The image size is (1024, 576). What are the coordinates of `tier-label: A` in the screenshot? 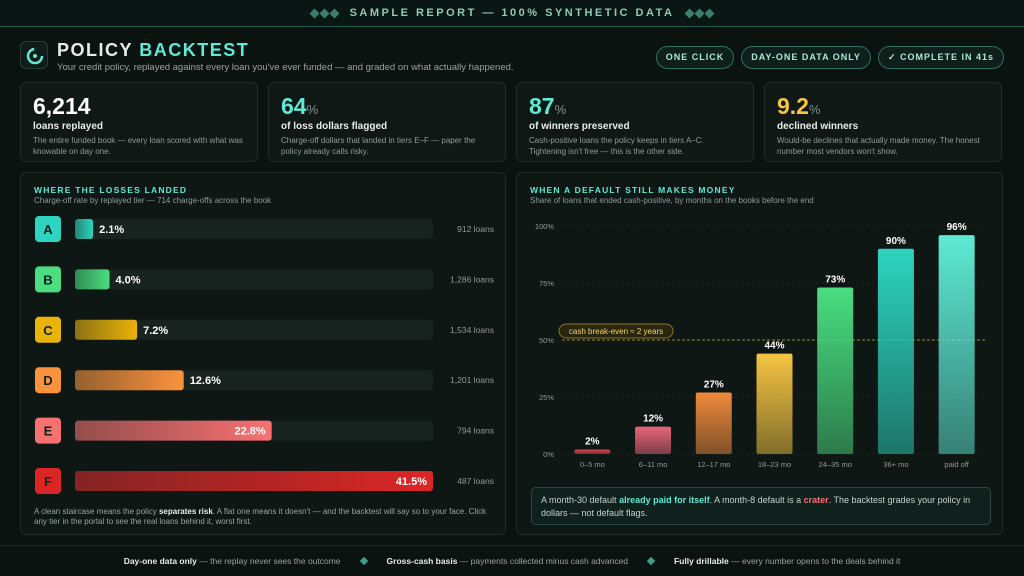 It's located at (48, 229).